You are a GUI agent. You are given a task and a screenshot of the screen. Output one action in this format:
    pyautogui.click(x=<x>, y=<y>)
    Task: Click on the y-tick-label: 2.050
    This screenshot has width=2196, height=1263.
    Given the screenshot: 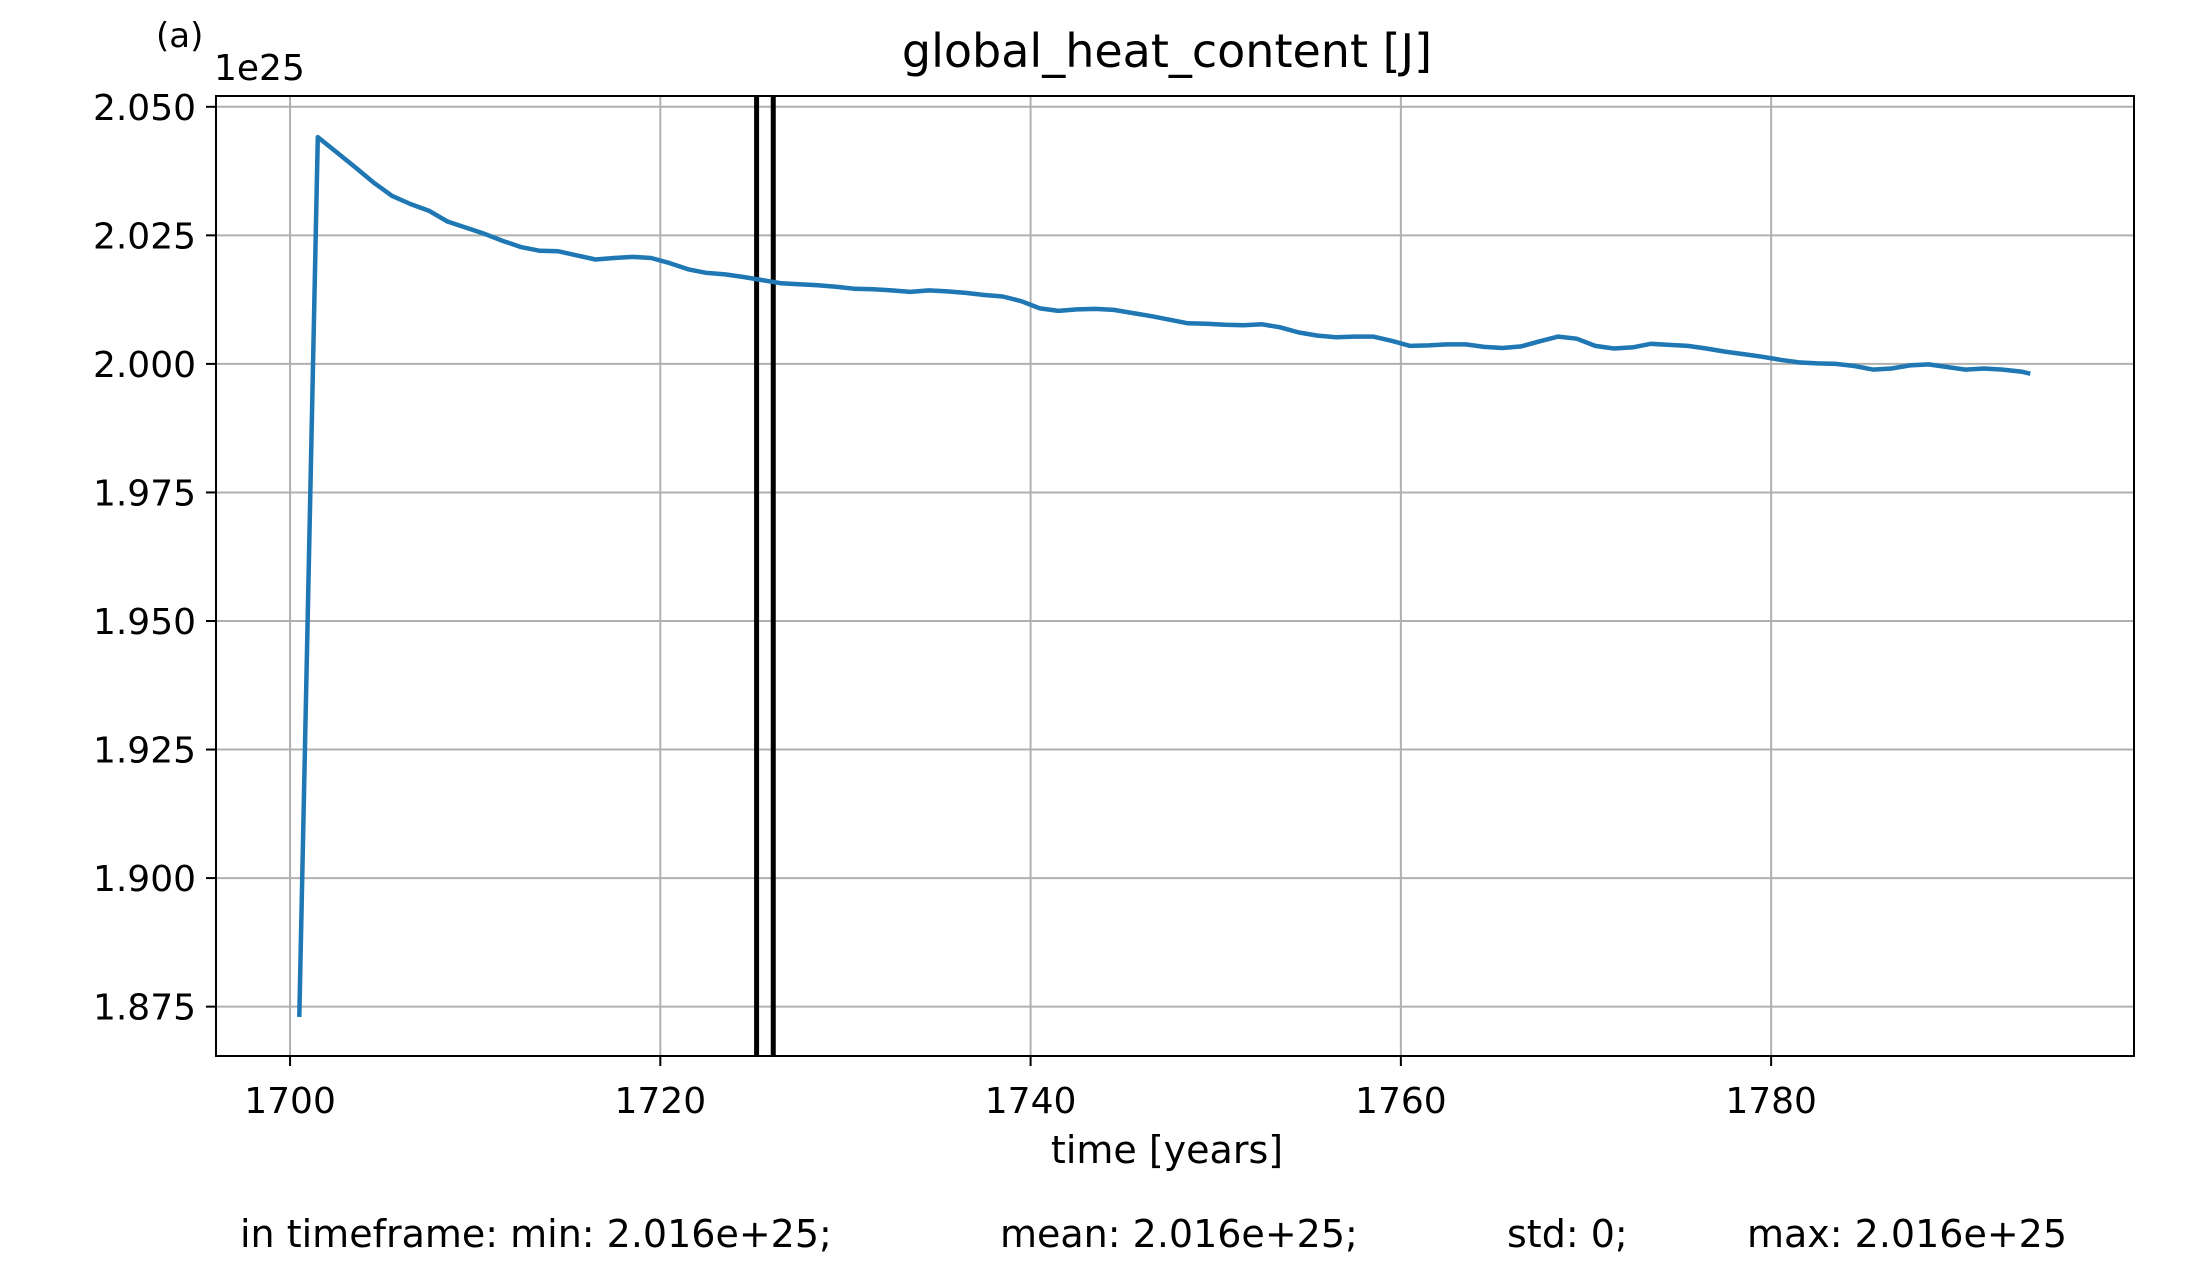 What is the action you would take?
    pyautogui.click(x=144, y=108)
    